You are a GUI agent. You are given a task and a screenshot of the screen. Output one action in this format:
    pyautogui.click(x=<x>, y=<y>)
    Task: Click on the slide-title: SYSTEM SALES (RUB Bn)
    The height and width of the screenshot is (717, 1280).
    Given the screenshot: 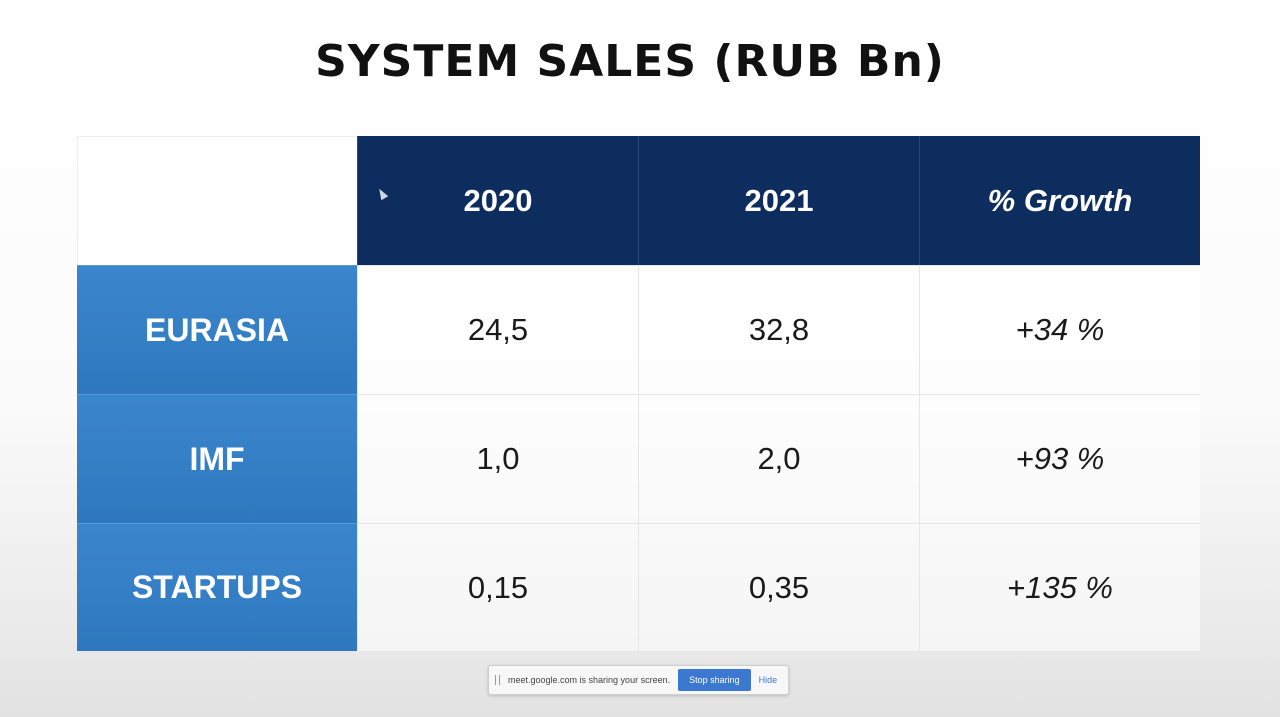 What is the action you would take?
    pyautogui.click(x=630, y=61)
    